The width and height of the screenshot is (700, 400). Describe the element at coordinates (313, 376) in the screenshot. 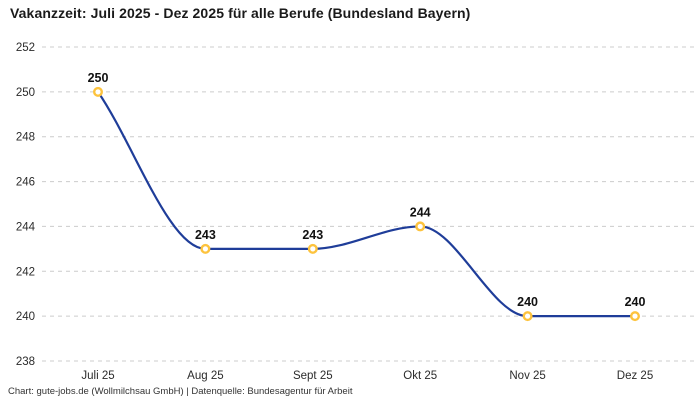

I see `x-tick-label: Sept 25` at that location.